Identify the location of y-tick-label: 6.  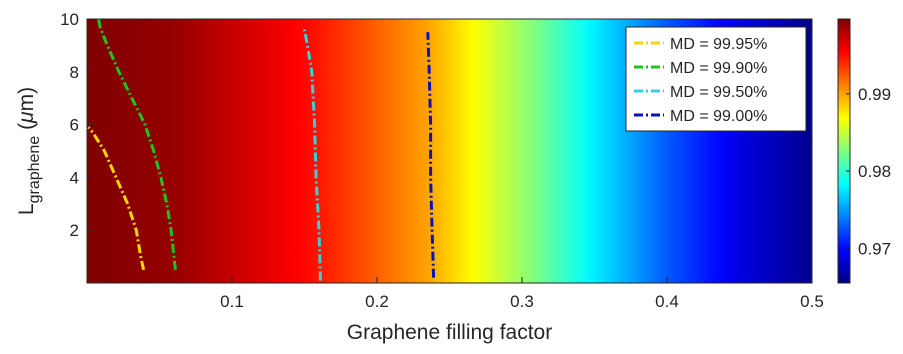
(74, 125).